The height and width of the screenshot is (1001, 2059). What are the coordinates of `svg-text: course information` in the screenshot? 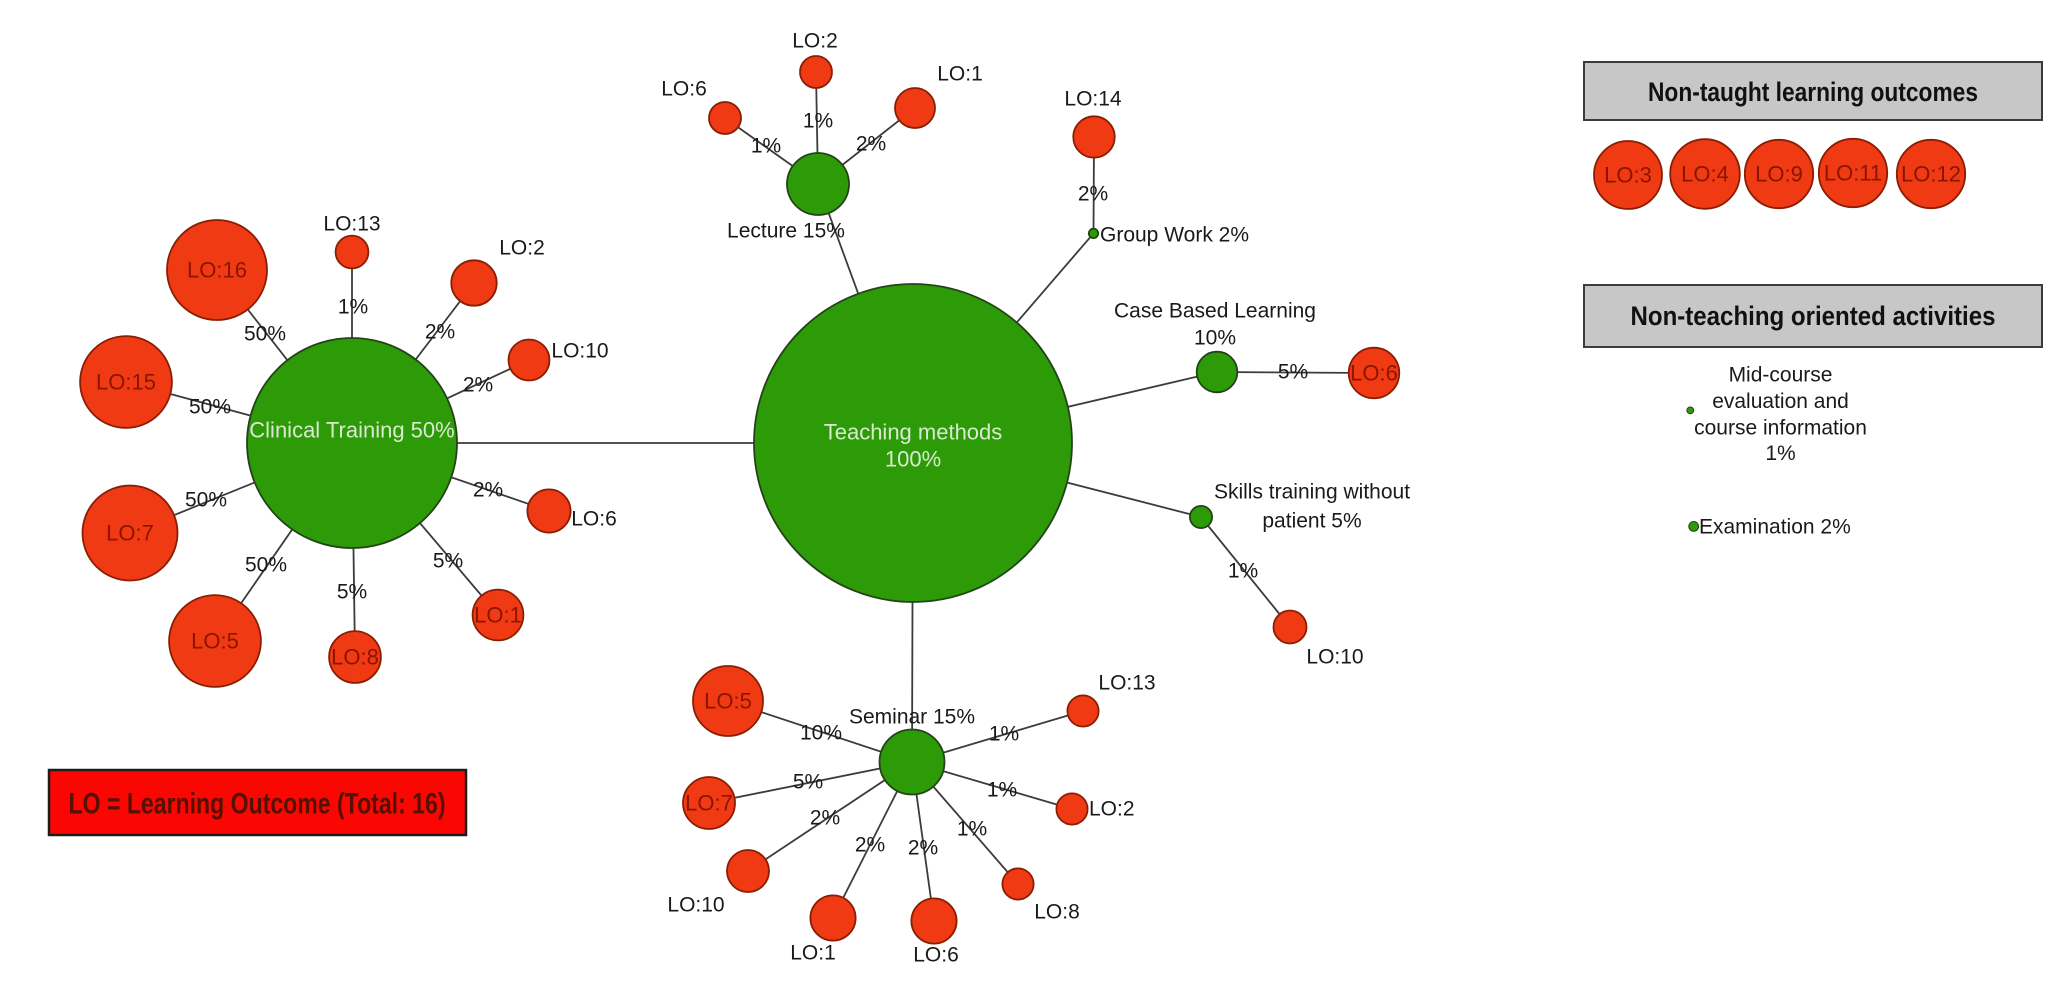 It's located at (1780, 428).